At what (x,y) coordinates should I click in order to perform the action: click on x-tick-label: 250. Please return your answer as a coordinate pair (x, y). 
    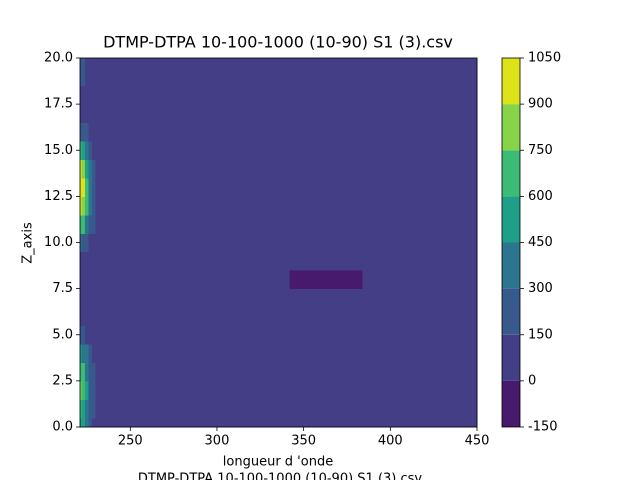
    Looking at the image, I should click on (130, 441).